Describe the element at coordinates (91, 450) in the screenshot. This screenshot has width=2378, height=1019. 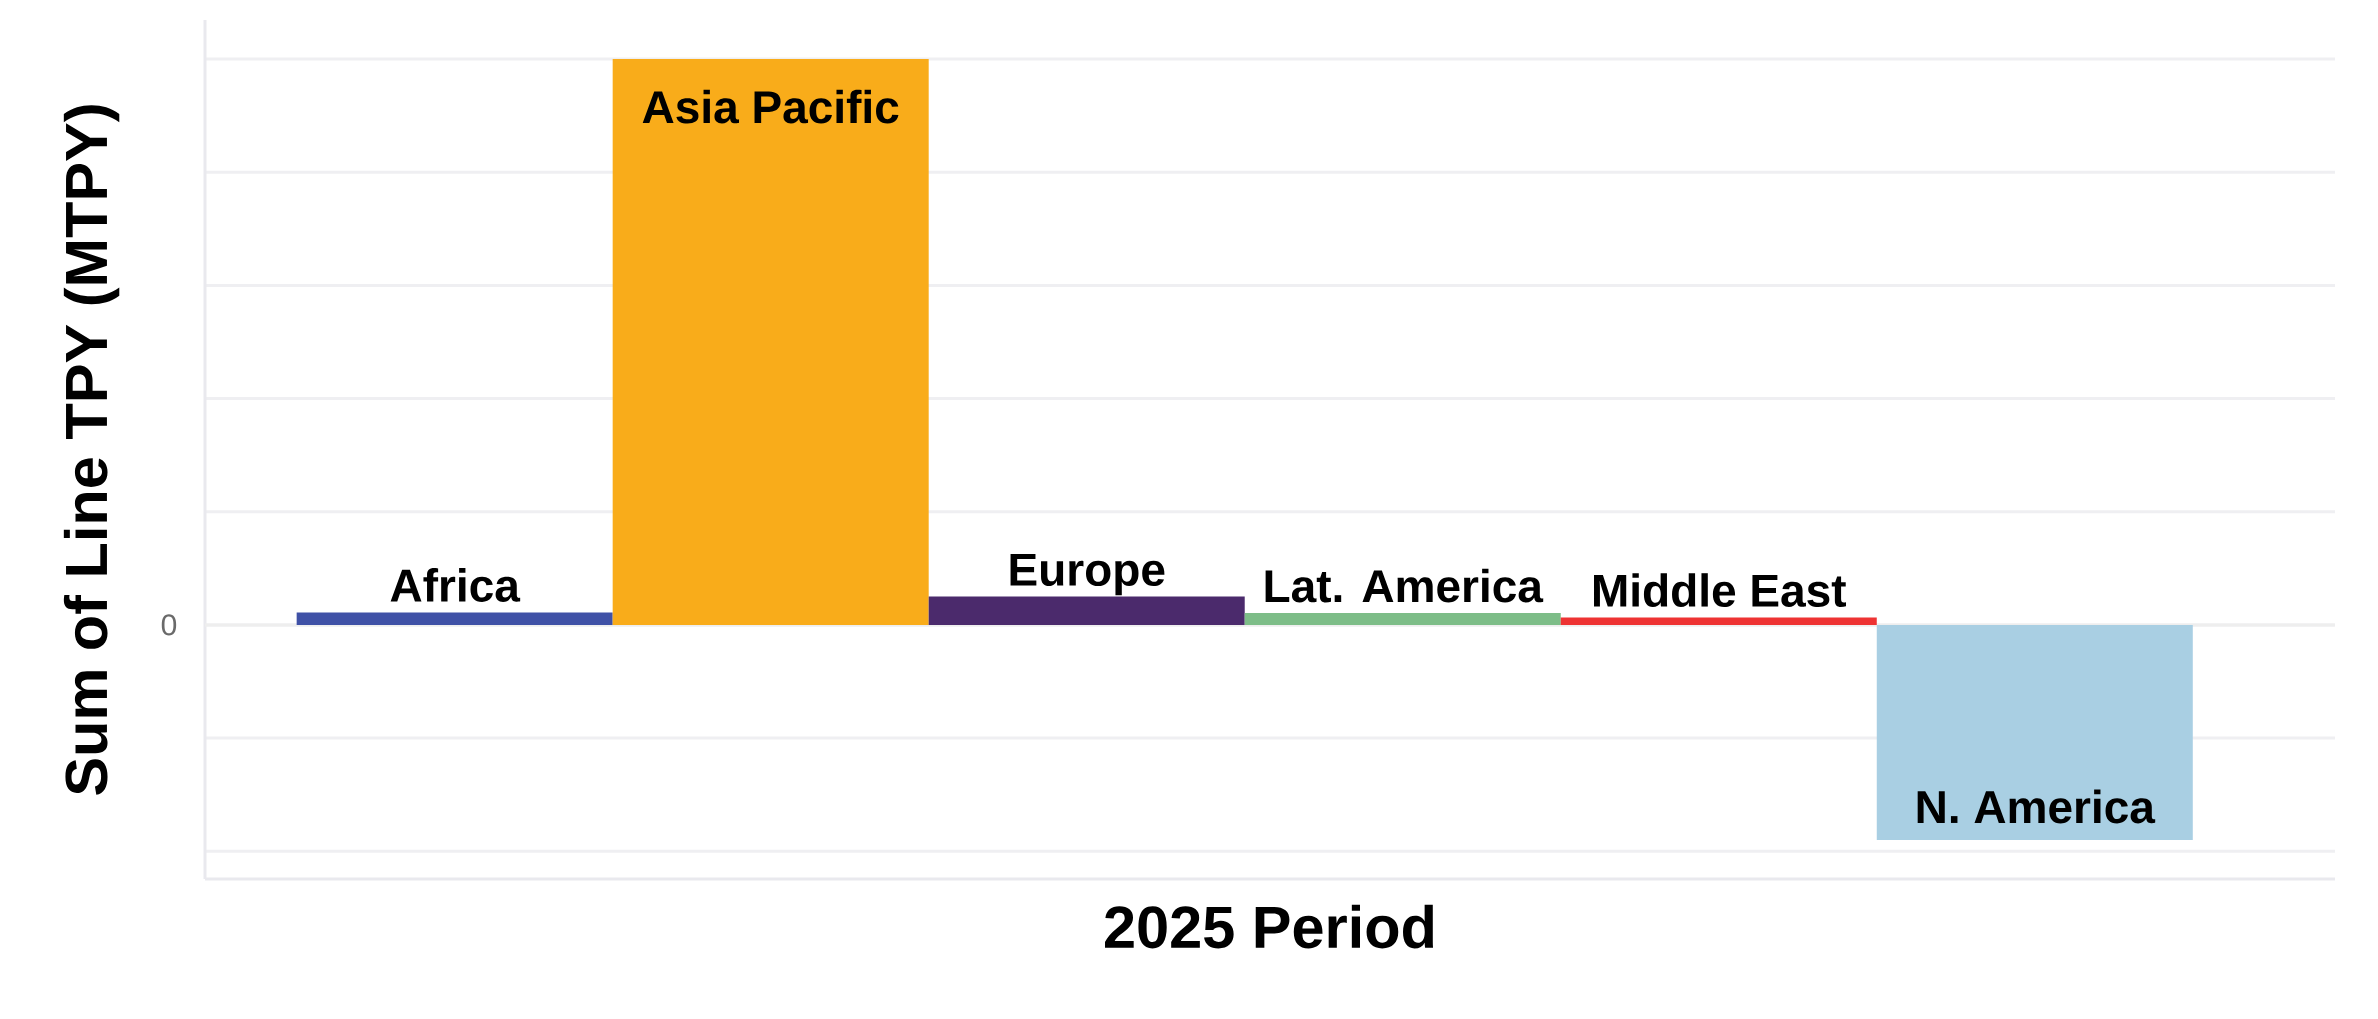
I see `y-axis-title: Sum of Line TPY (MTPY)` at that location.